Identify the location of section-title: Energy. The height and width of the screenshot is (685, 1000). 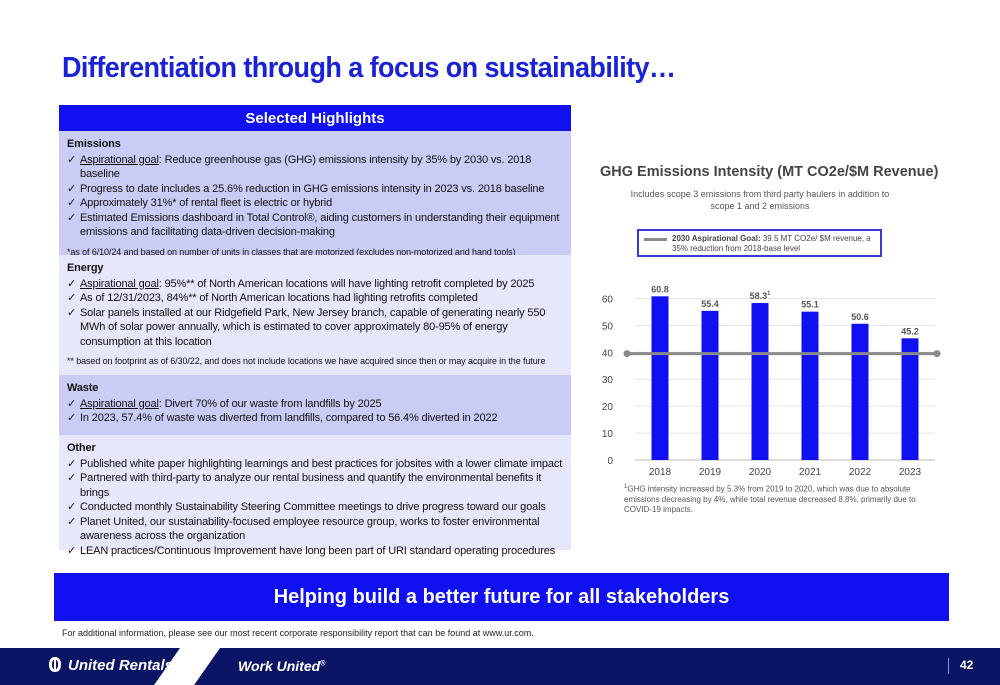
(85, 268).